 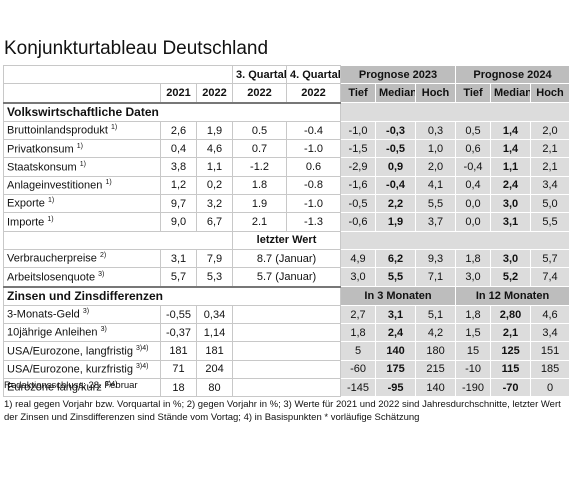 What do you see at coordinates (358, 258) in the screenshot?
I see `cell: 4,9` at bounding box center [358, 258].